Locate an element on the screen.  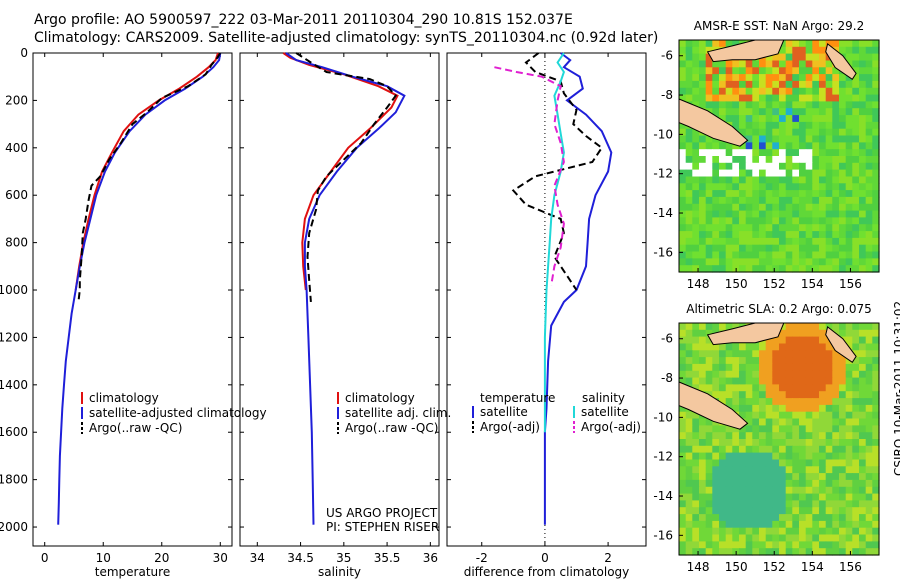
series-line-satellite-adj-clim- is located at coordinates (345, 288).